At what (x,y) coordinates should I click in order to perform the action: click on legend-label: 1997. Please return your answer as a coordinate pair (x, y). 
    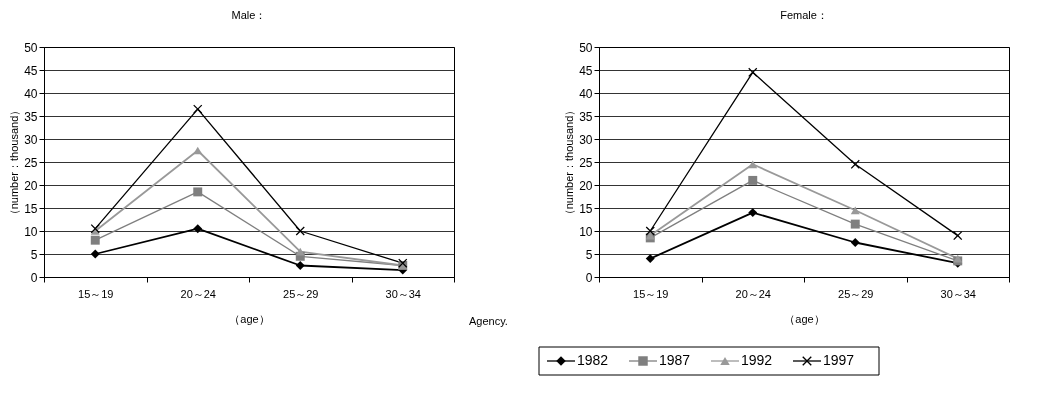
    Looking at the image, I should click on (839, 360).